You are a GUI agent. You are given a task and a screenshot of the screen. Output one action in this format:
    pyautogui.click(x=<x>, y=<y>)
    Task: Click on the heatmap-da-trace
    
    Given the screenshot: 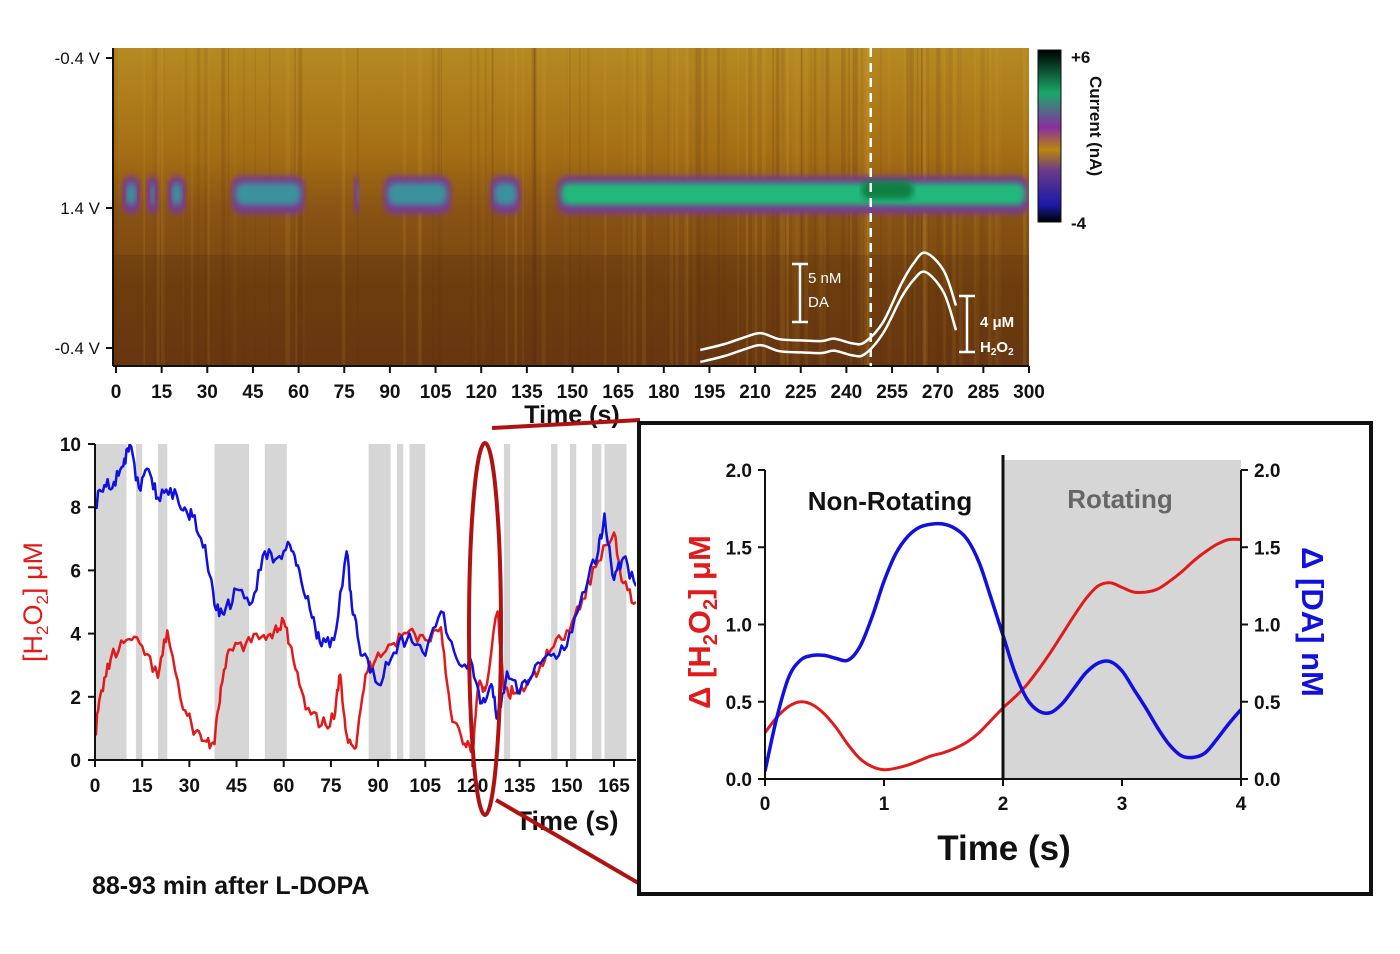 What is the action you would take?
    pyautogui.click(x=829, y=301)
    